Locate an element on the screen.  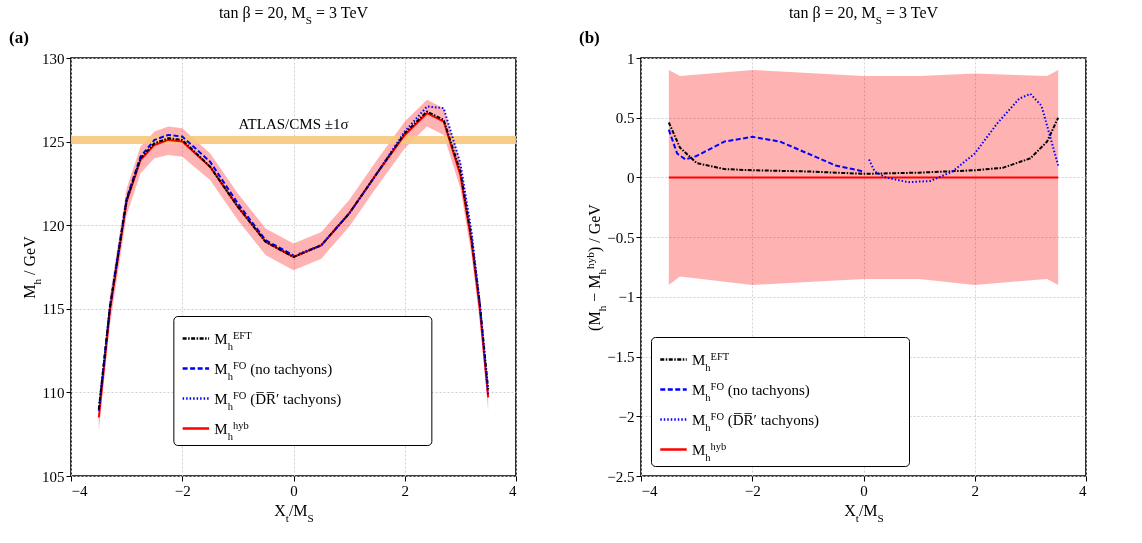
band-label: ATLAS/CMS ±1σ is located at coordinates (293, 124).